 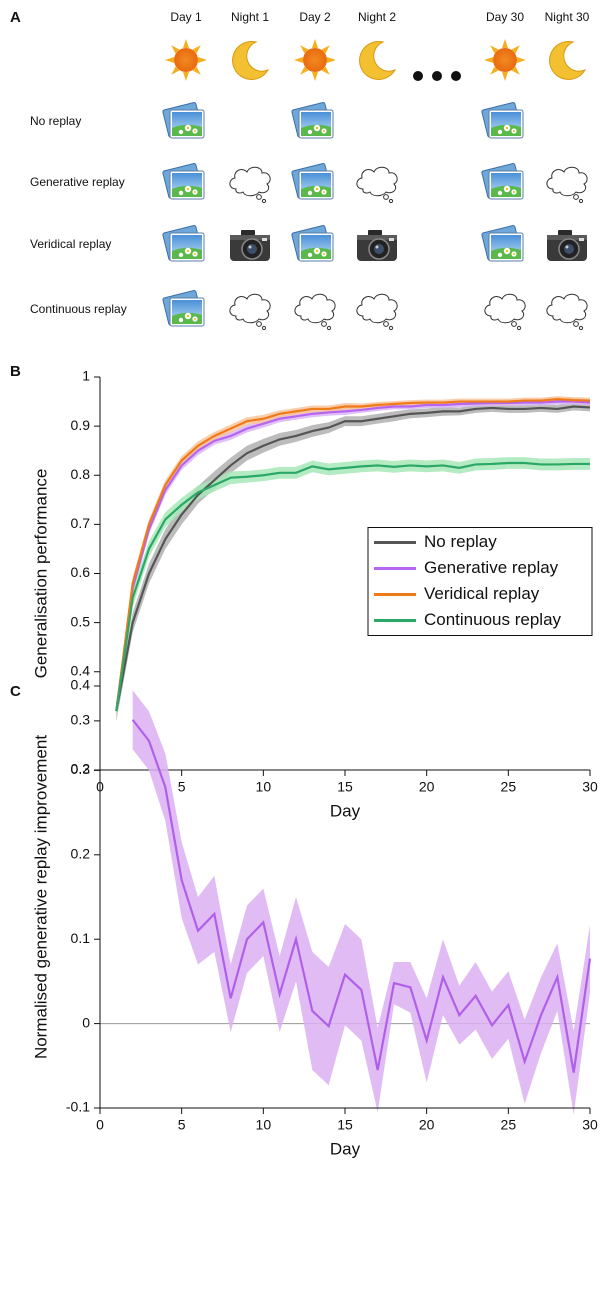 What do you see at coordinates (81, 938) in the screenshot?
I see `y-tick-label: 0.1` at bounding box center [81, 938].